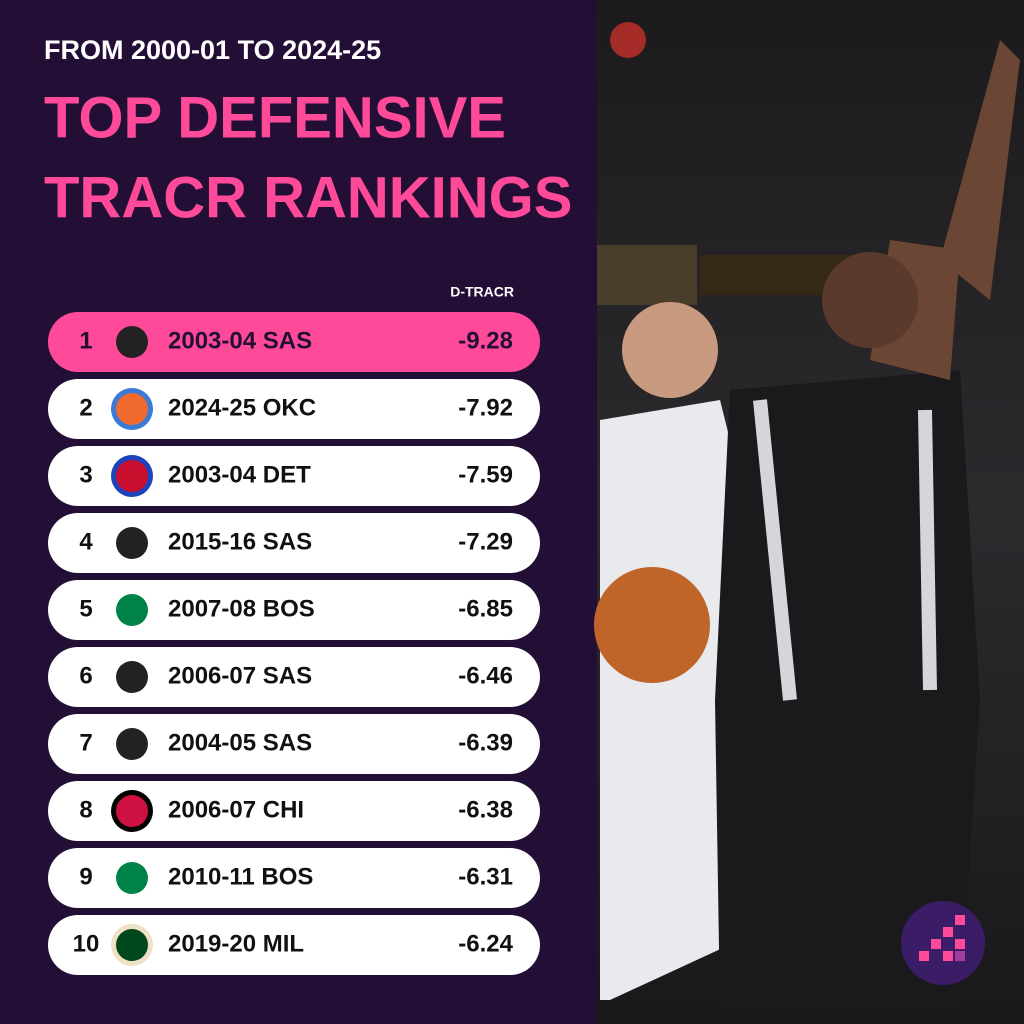  What do you see at coordinates (485, 474) in the screenshot?
I see `d-tracr-value: -7.59` at bounding box center [485, 474].